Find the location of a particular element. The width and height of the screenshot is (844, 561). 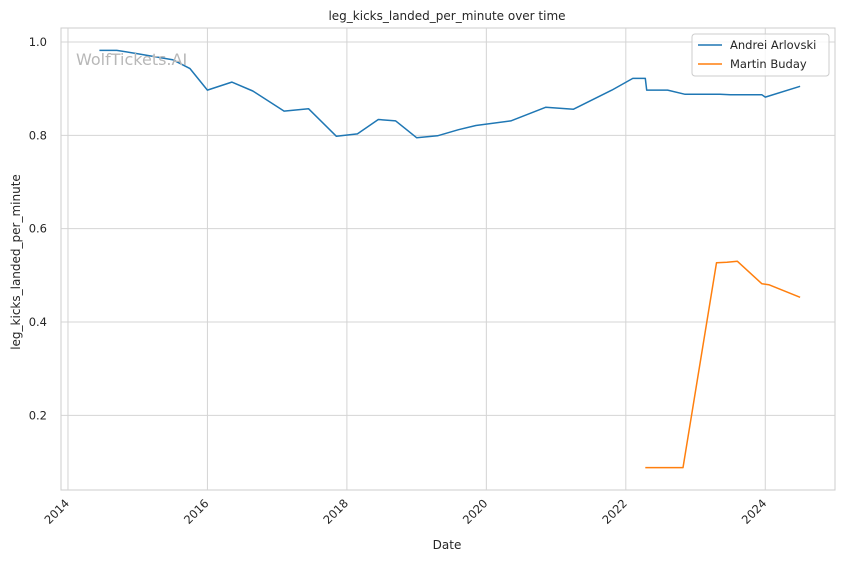

x-axis-ticks: 2014 2016 2018 2020 2022 2024 is located at coordinates (405, 511).